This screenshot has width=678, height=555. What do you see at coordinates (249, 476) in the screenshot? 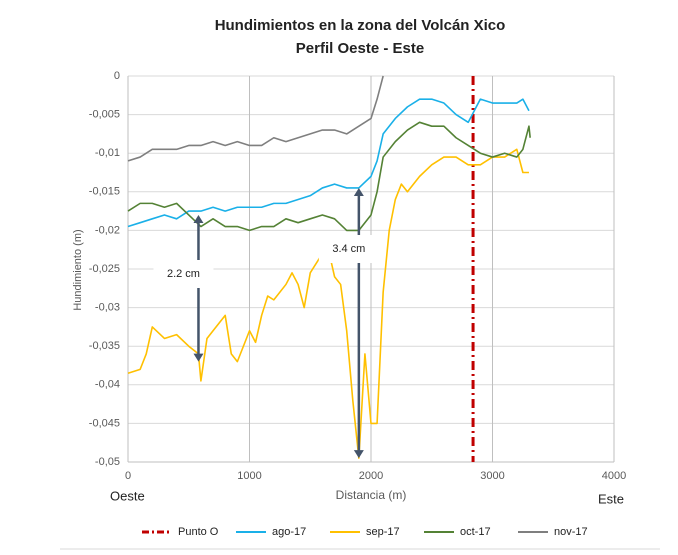
I see `x-tick-label: 1000` at bounding box center [249, 476].